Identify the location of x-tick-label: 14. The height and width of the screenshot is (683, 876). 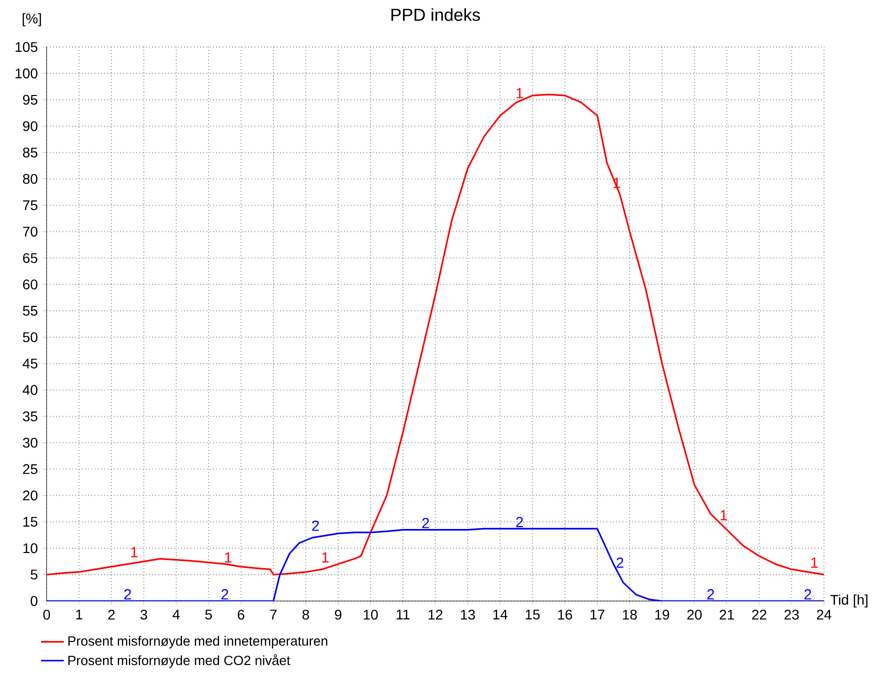
(500, 615).